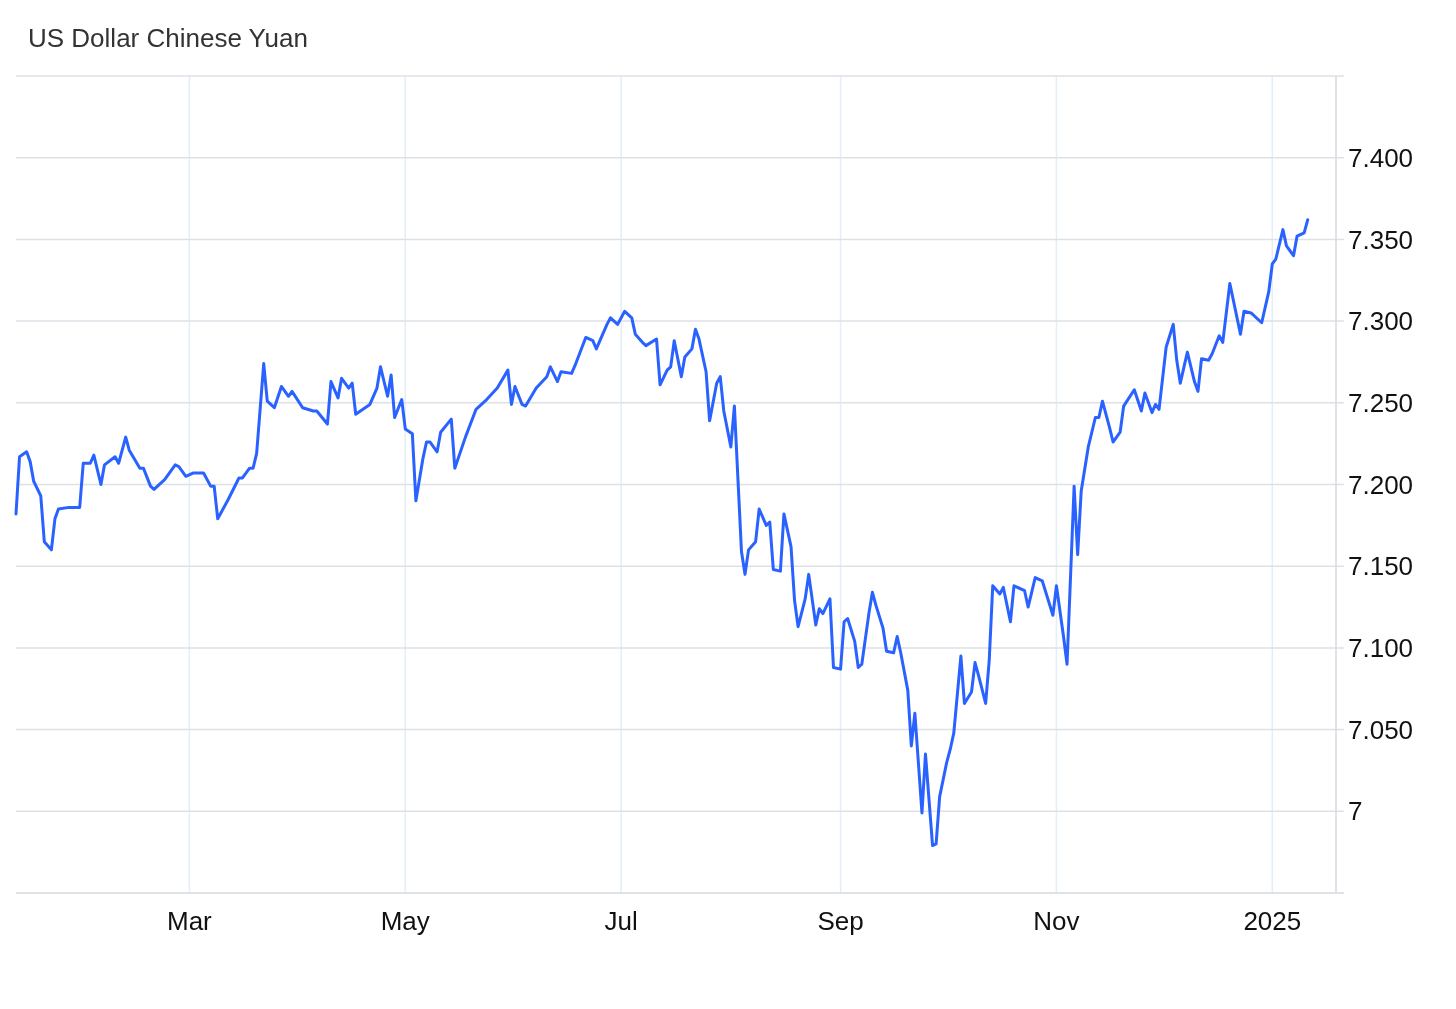 This screenshot has width=1456, height=1009. I want to click on x-tick-label: May, so click(405, 921).